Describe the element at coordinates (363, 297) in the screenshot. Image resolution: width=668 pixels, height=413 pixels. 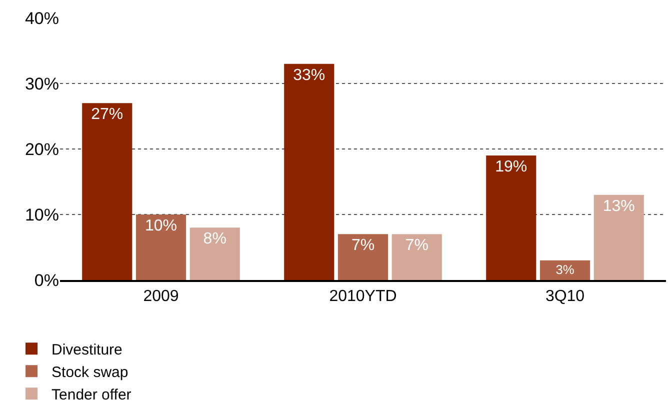
I see `x-tick-label: 2010YTD` at that location.